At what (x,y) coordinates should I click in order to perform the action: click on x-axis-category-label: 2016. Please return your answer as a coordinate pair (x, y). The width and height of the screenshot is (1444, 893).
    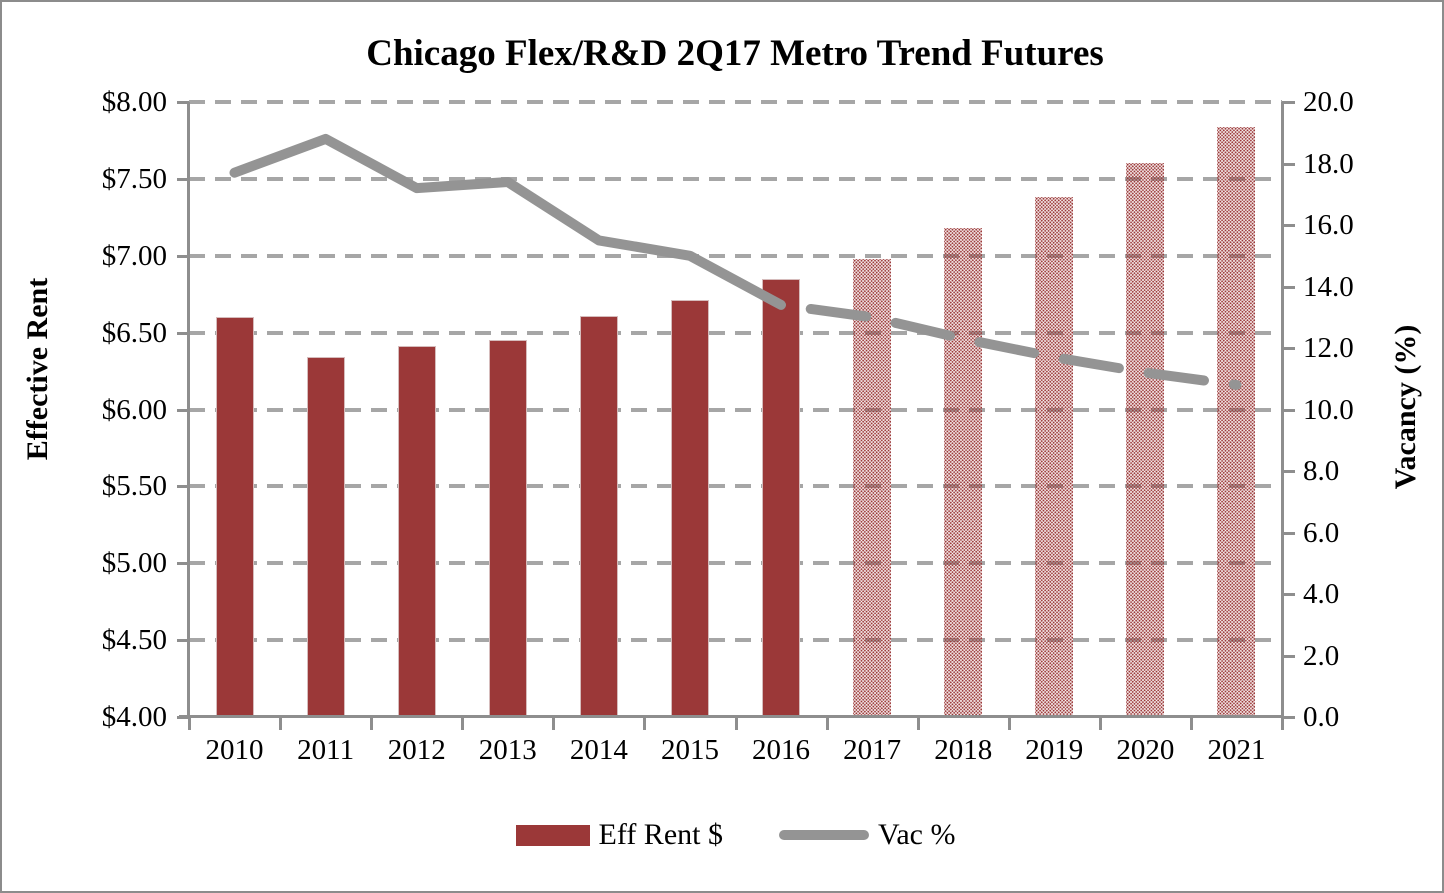
    Looking at the image, I should click on (781, 750).